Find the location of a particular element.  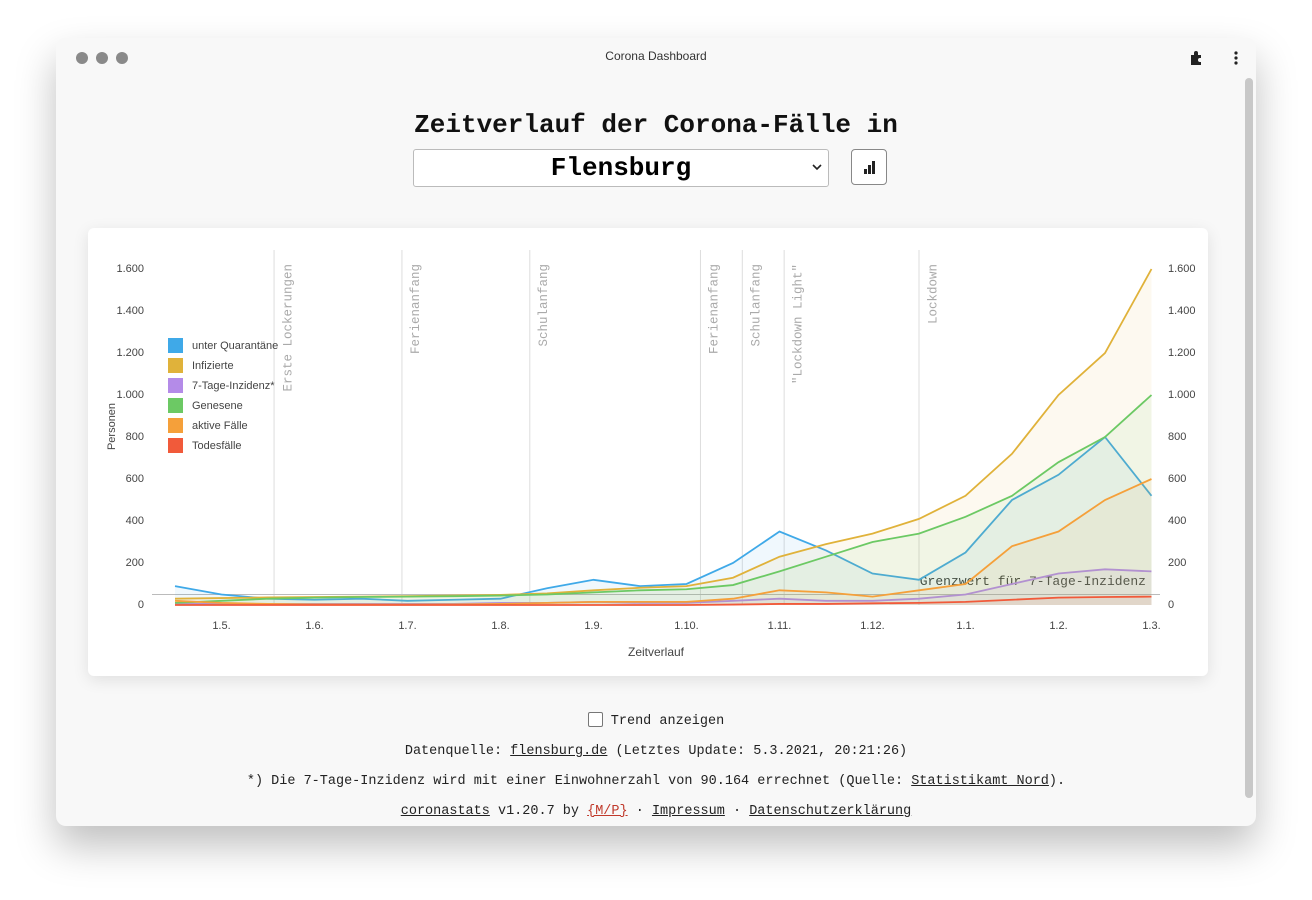

event-label: Erste Lockerungen is located at coordinates (288, 328).